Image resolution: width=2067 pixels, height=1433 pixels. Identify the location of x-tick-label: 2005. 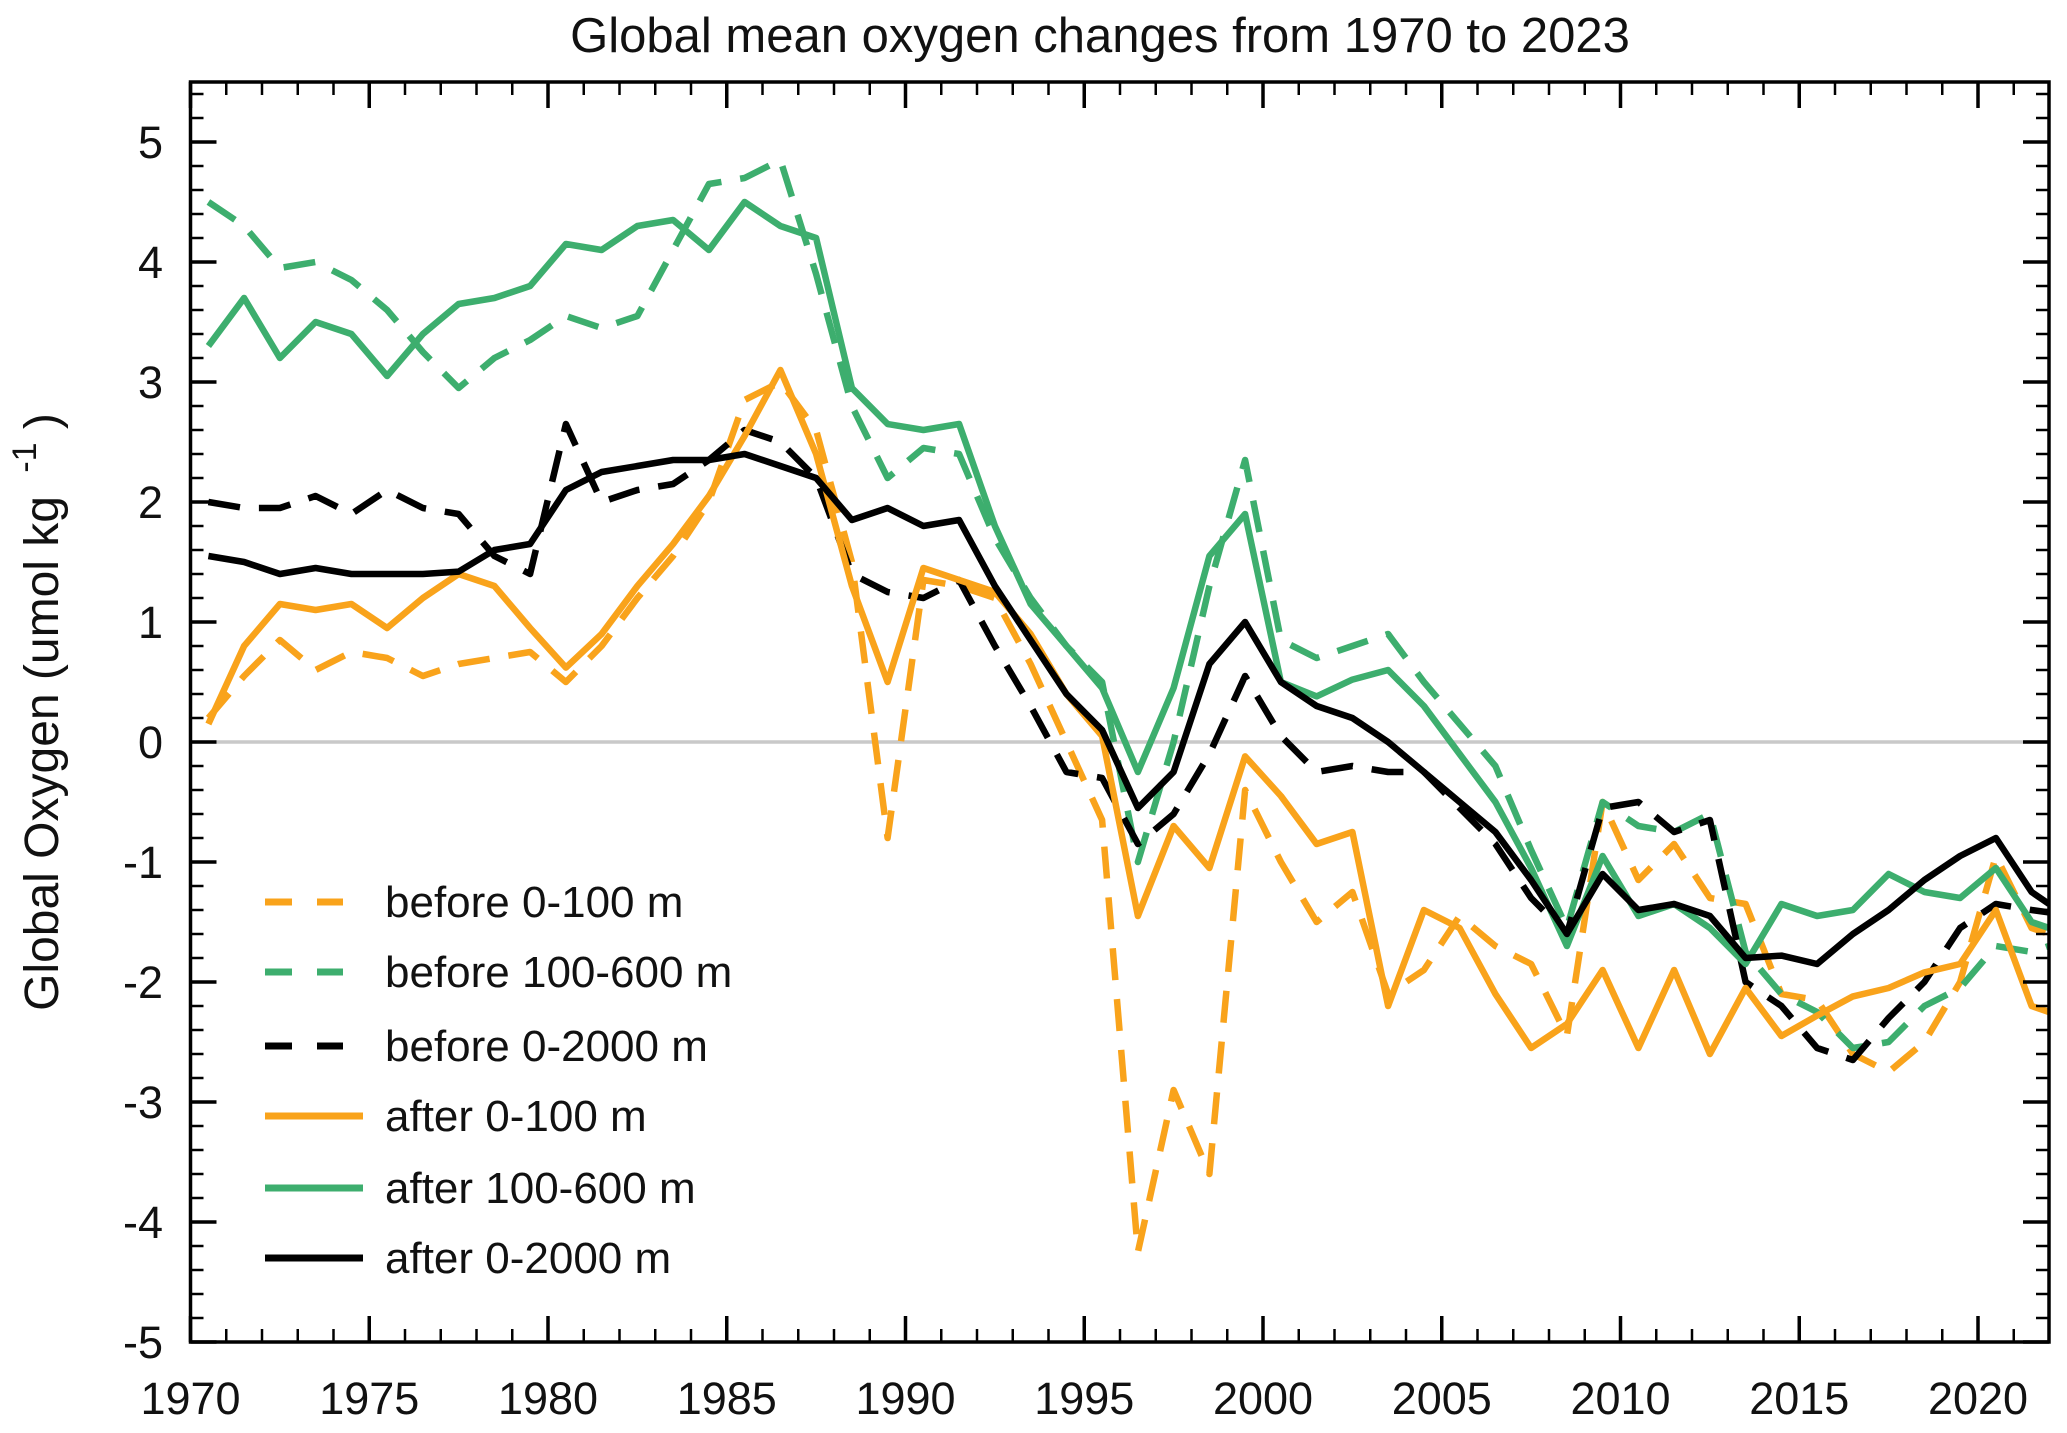
(1442, 1398).